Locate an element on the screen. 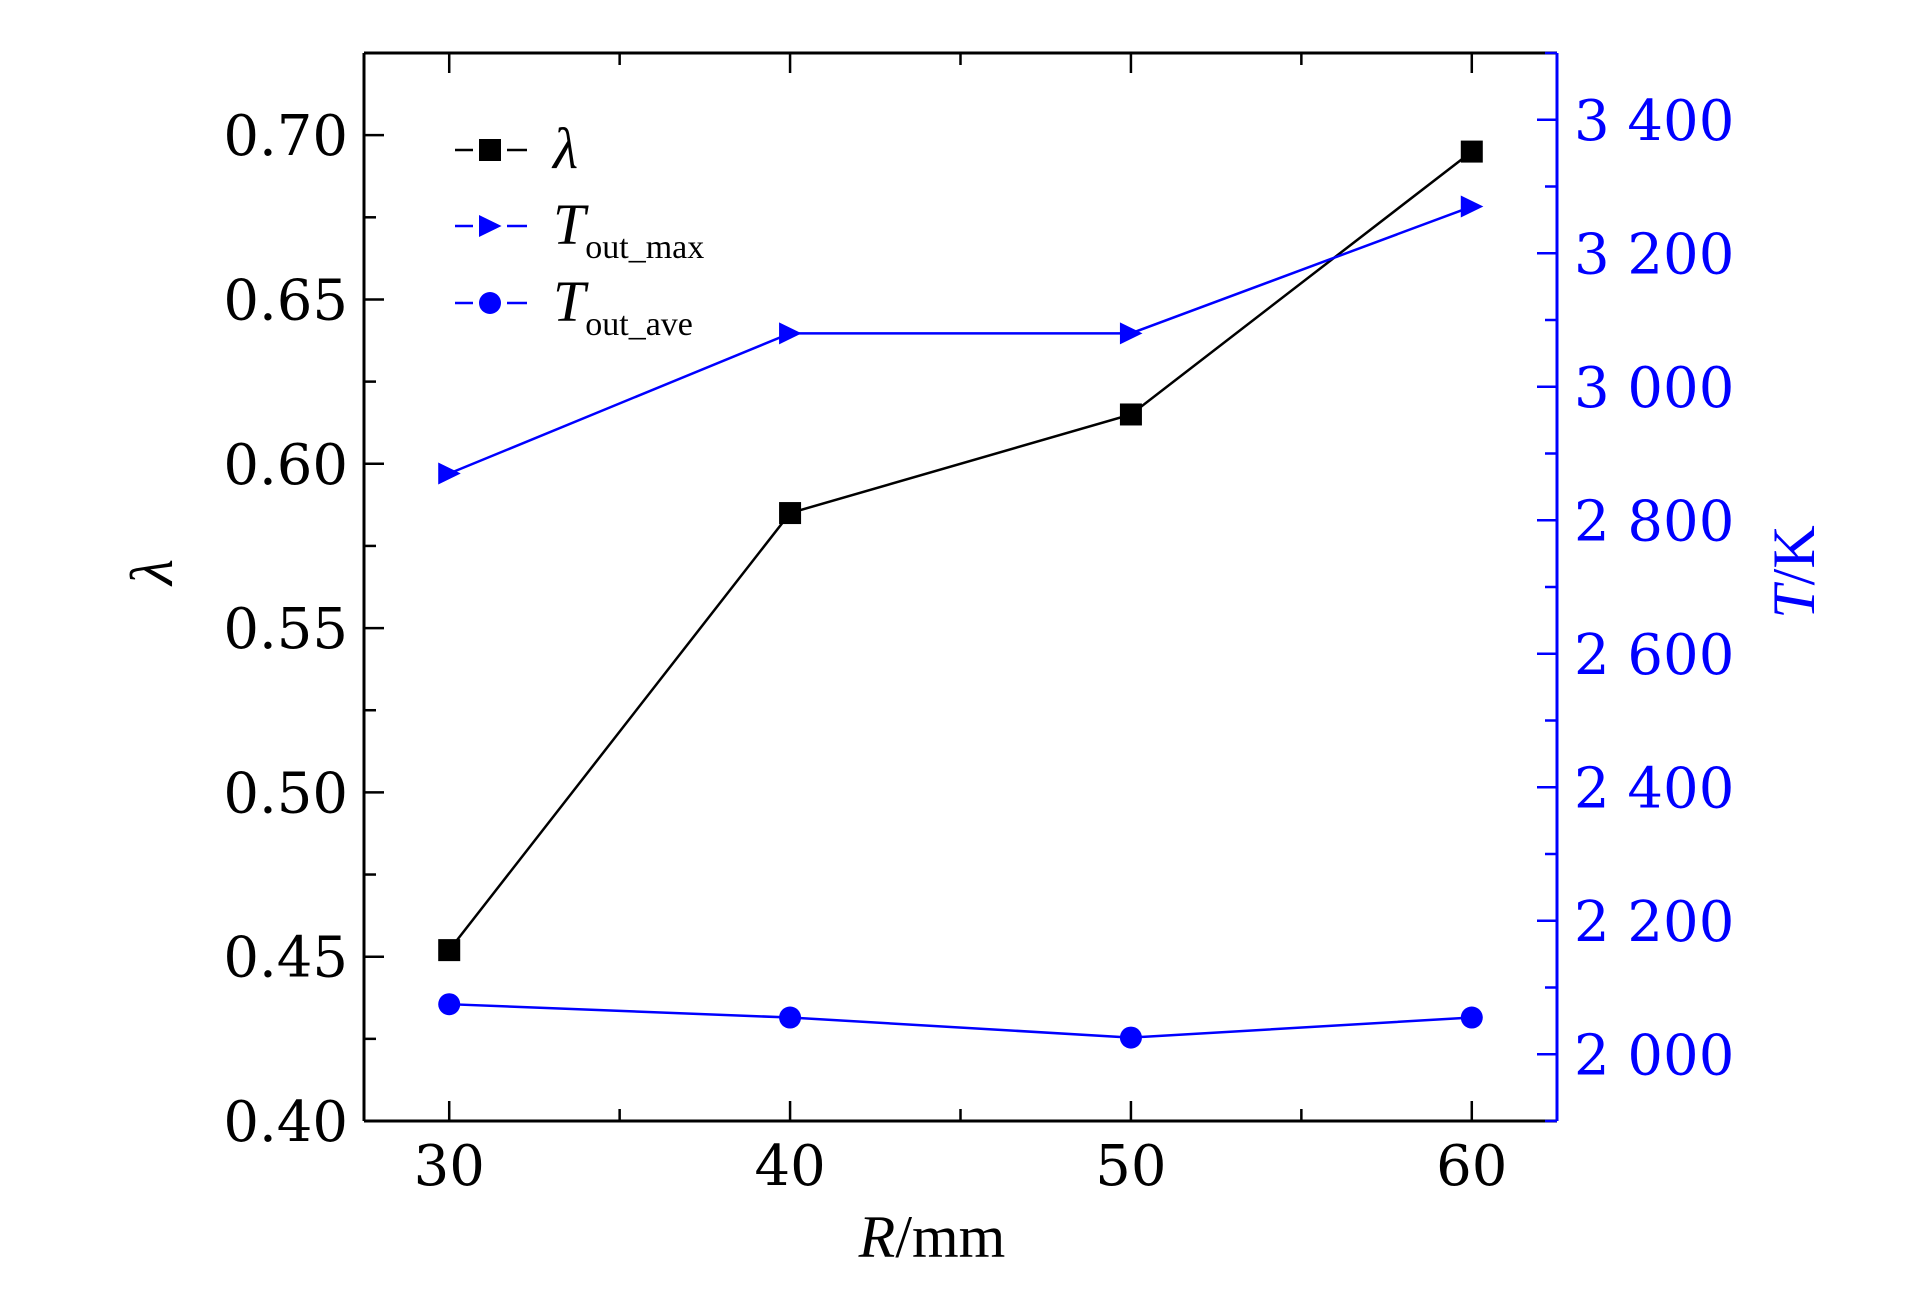 This screenshot has width=1923, height=1299. right-y-tick-label: 2 200 is located at coordinates (1654, 922).